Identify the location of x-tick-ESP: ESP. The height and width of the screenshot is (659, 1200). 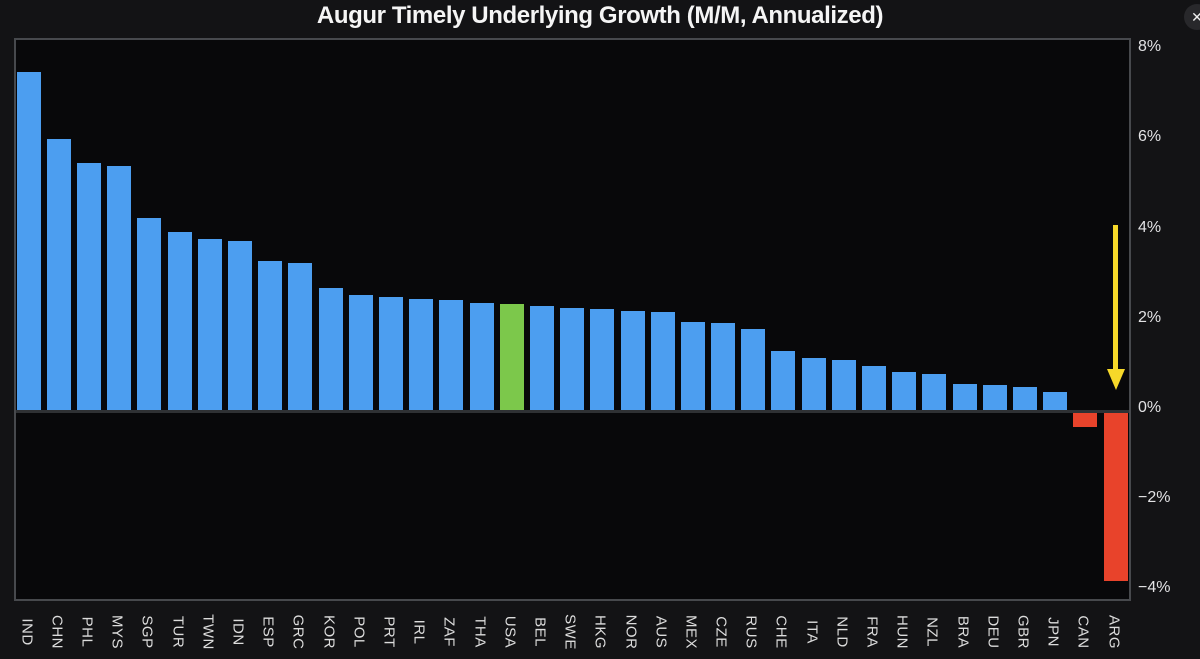
(268, 632).